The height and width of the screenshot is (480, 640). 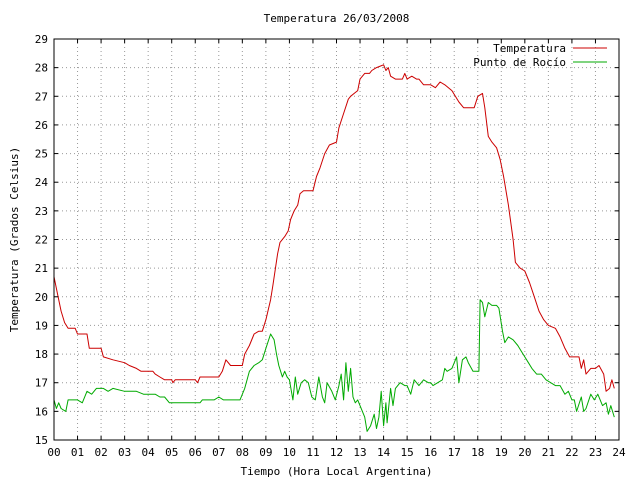 What do you see at coordinates (501, 452) in the screenshot?
I see `x-tick-label: 19` at bounding box center [501, 452].